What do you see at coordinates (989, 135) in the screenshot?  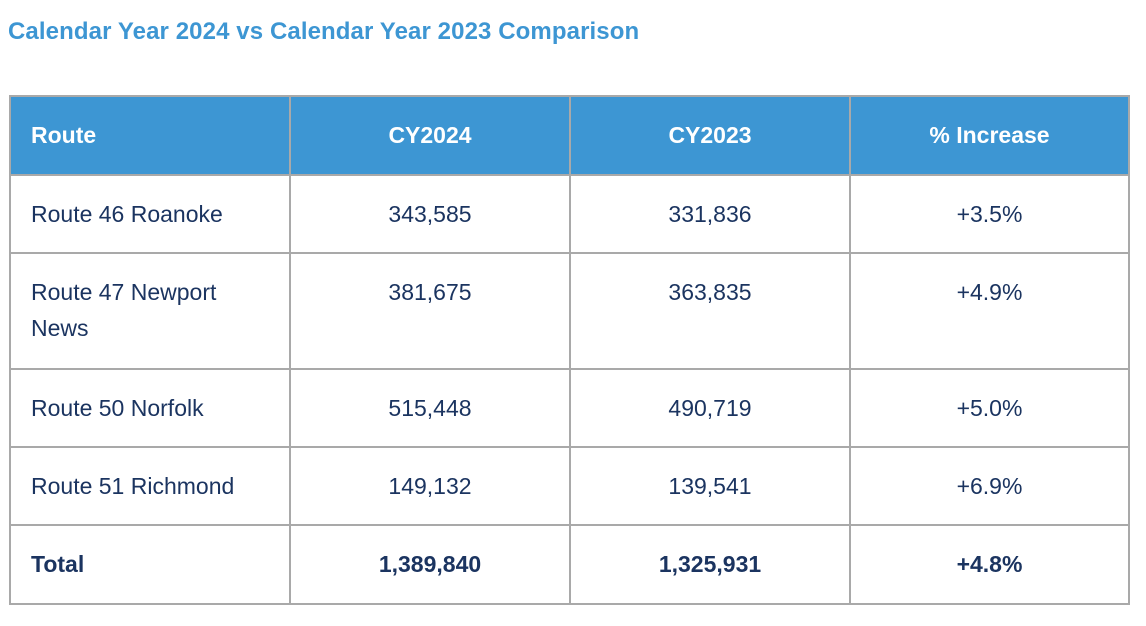 I see `header-increase: % Increase` at bounding box center [989, 135].